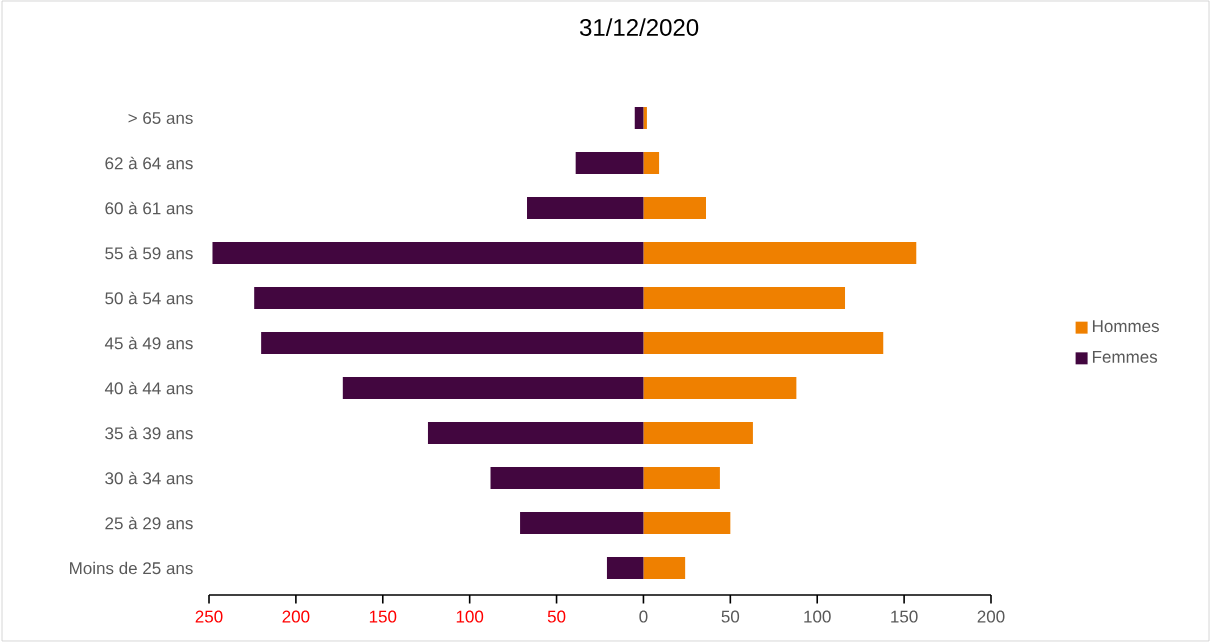  I want to click on y-tick-label: 45 à 49 ans, so click(148, 343).